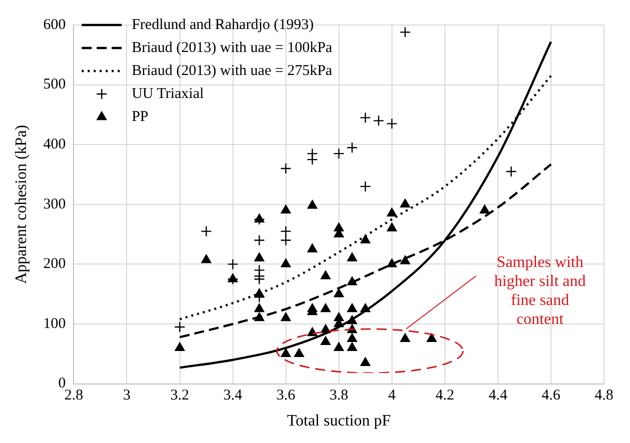  What do you see at coordinates (168, 94) in the screenshot?
I see `legend-label: UU Triaxial` at bounding box center [168, 94].